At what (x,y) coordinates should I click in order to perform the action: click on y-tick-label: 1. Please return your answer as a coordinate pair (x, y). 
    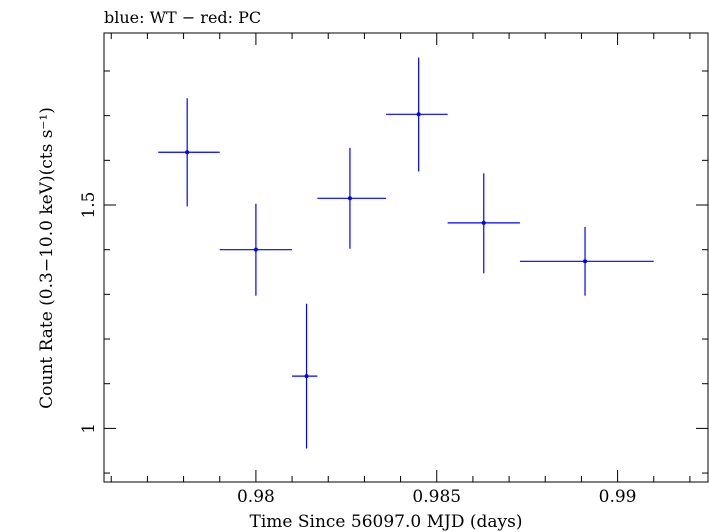
    Looking at the image, I should click on (89, 428).